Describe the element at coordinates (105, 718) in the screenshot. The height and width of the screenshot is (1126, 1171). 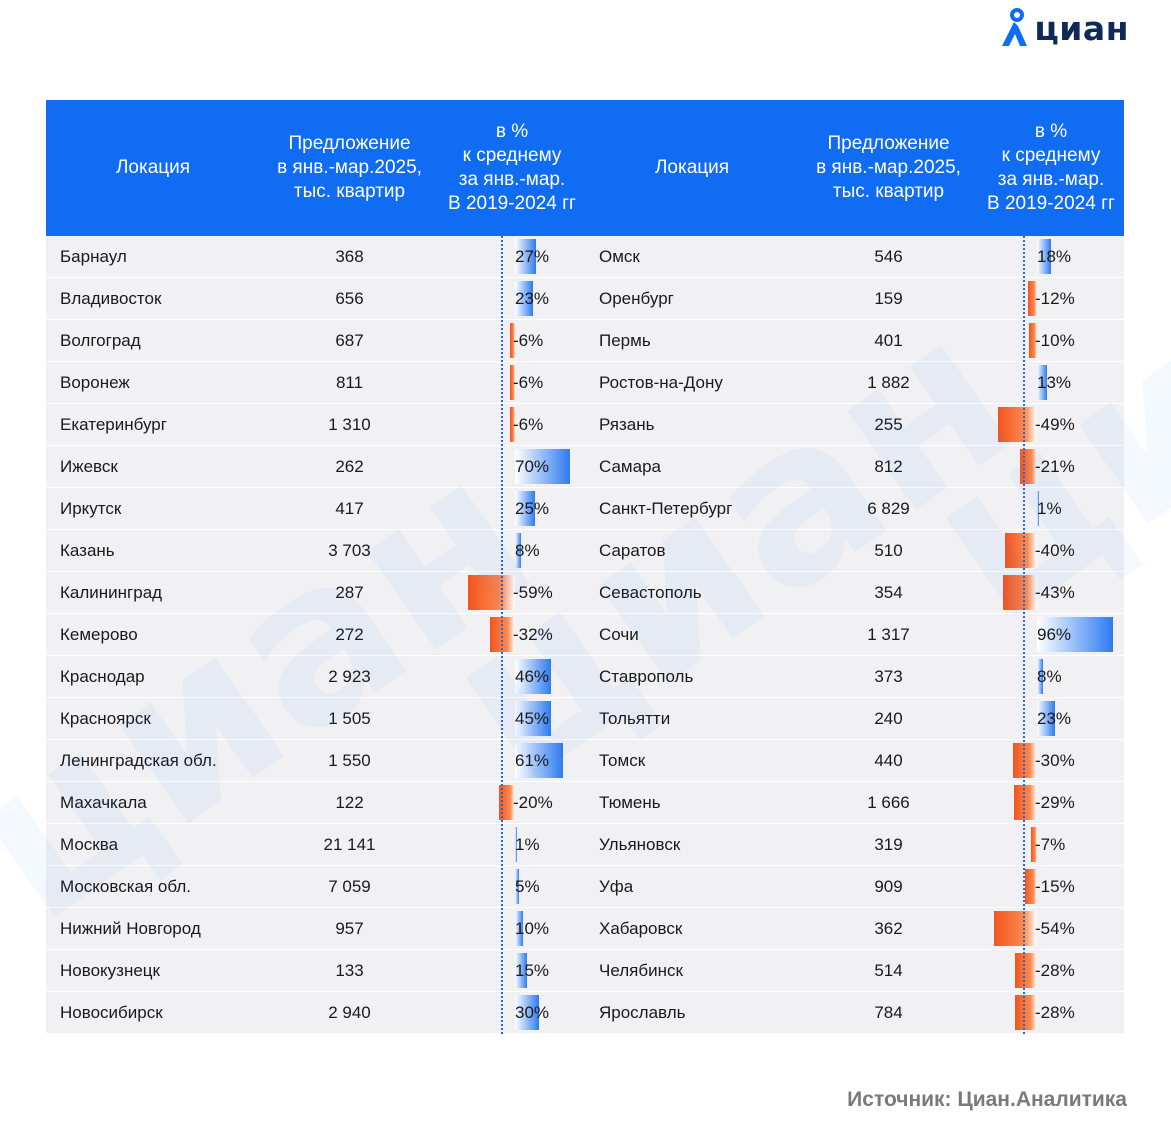
I see `location-cell: Красноярск` at that location.